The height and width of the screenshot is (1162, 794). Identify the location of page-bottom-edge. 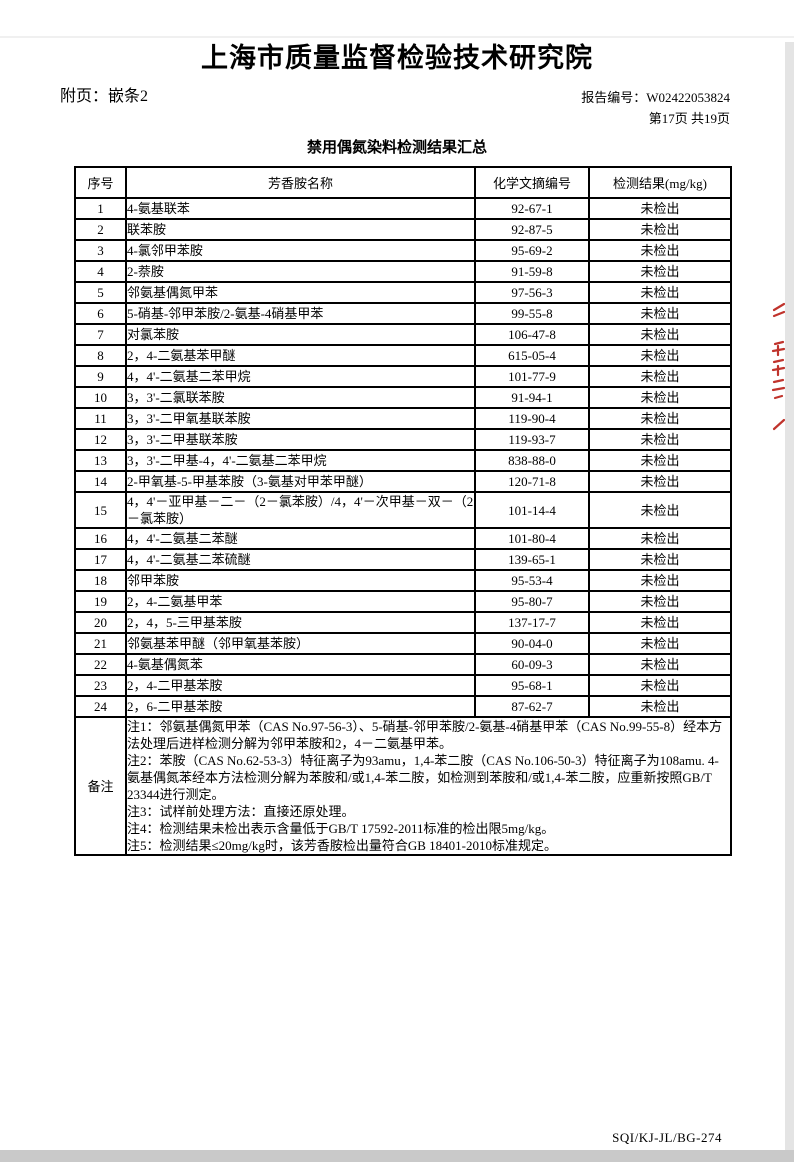
(397, 1156).